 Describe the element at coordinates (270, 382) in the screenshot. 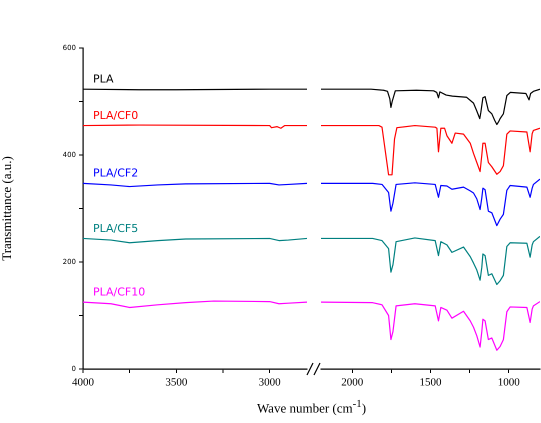

I see `x-tick-label: 3000` at that location.